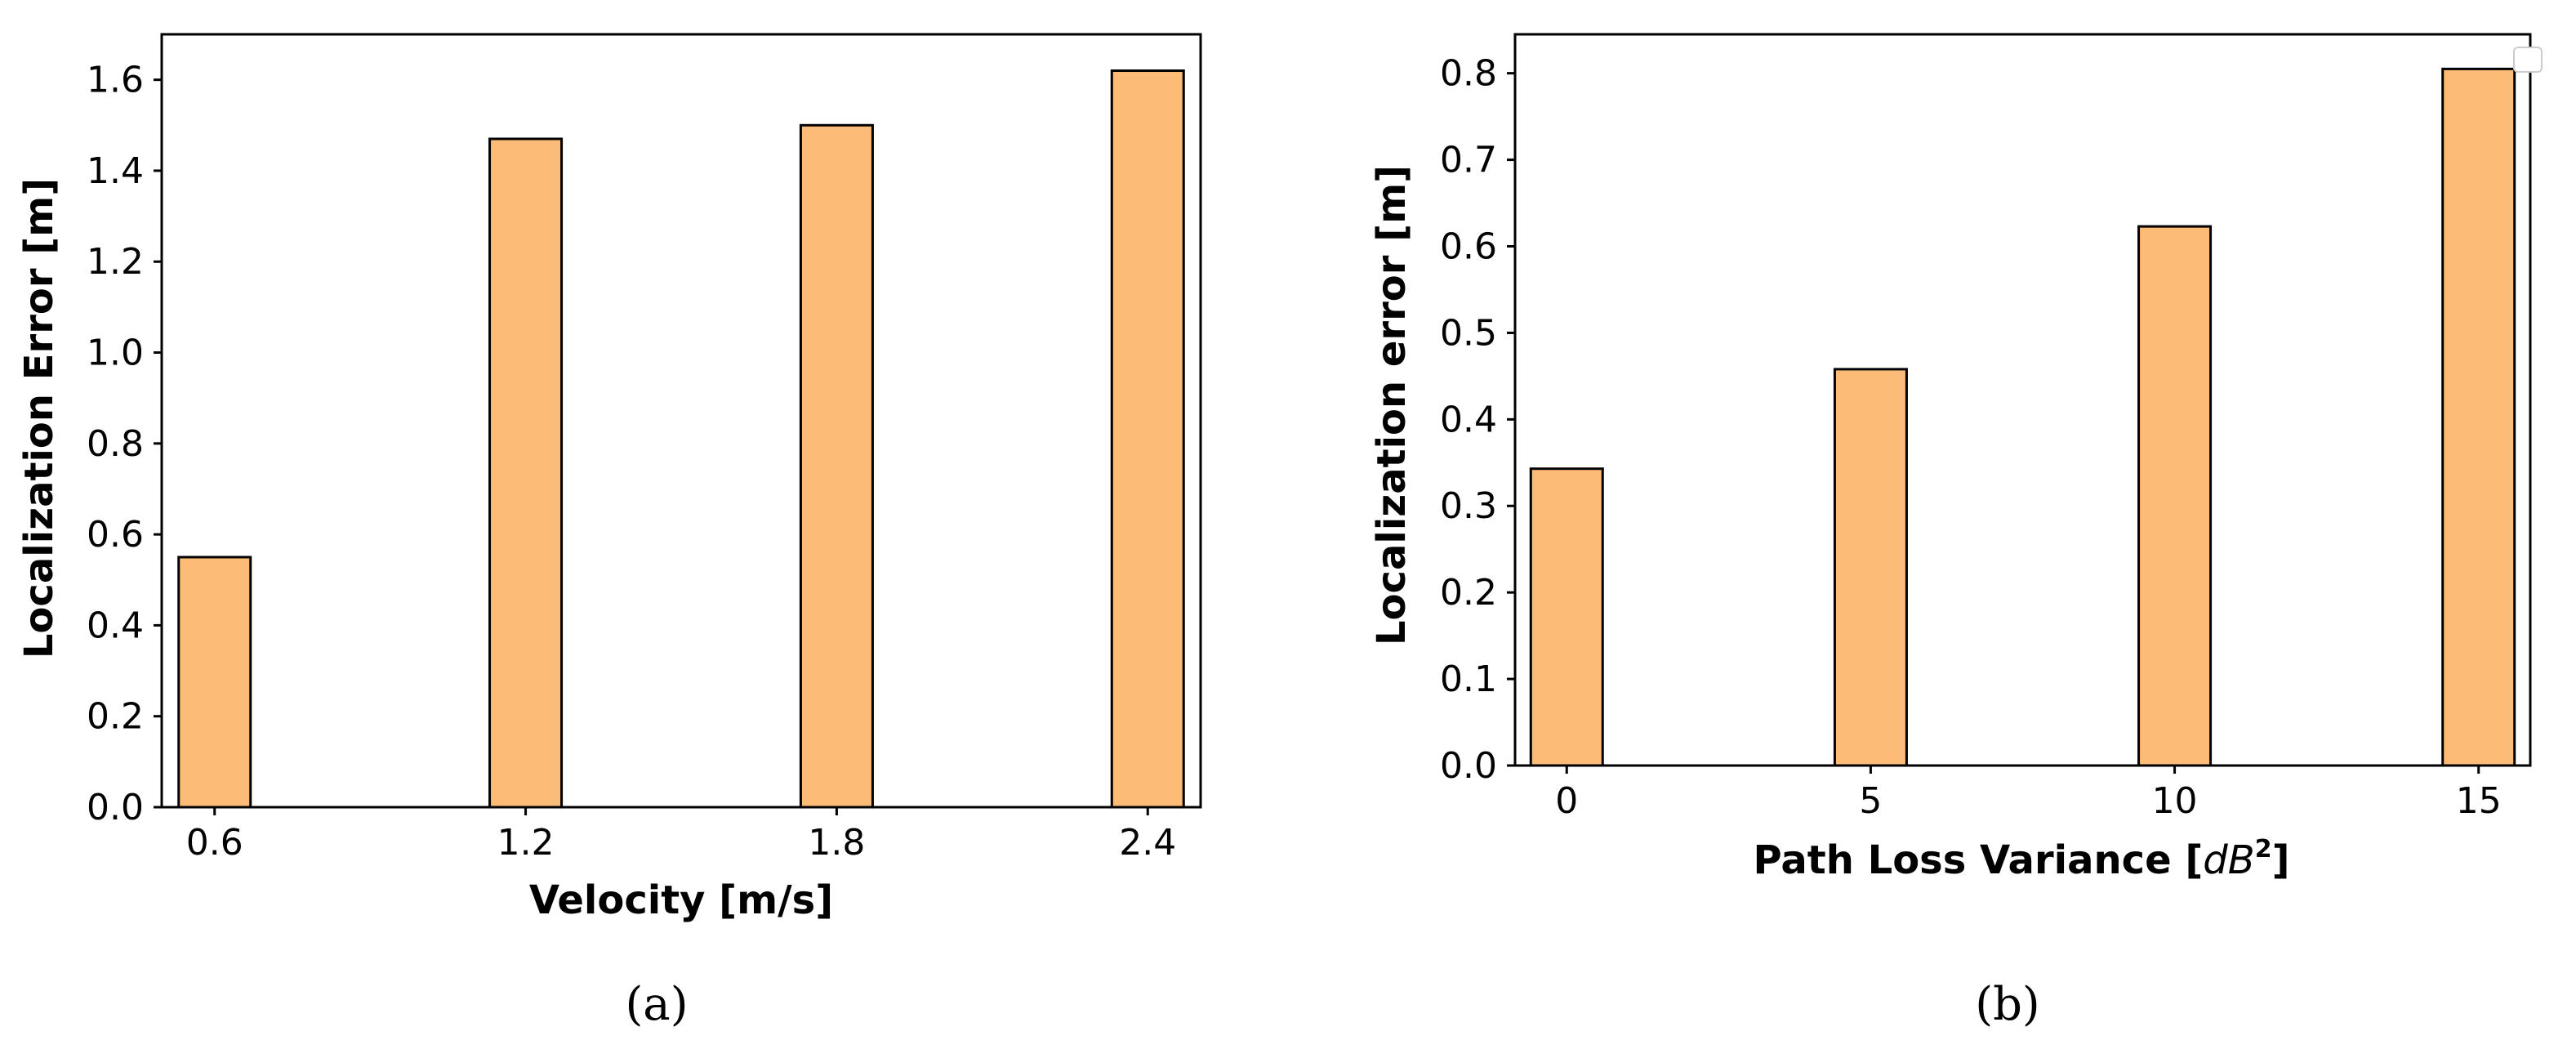  Describe the element at coordinates (2228, 860) in the screenshot. I see `x-label-variable: dB` at that location.